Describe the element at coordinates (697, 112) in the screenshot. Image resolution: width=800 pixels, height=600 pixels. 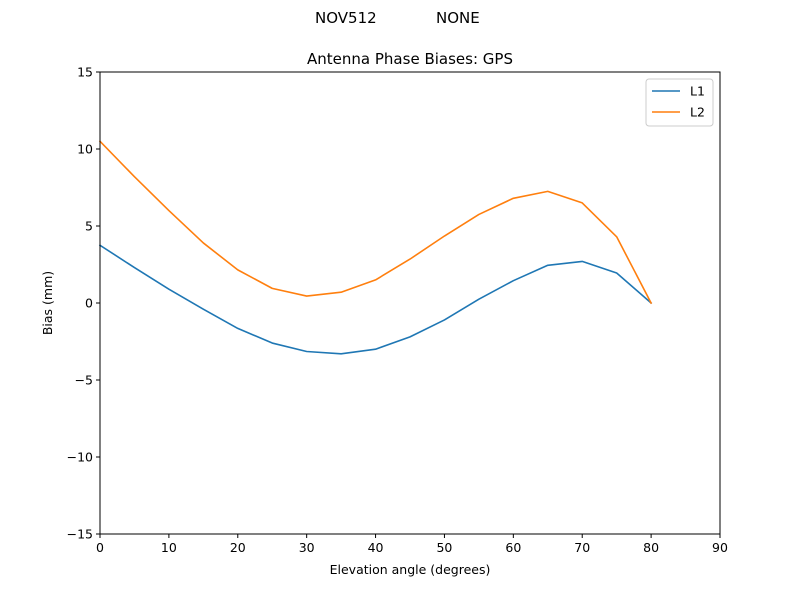
I see `legend-label-l2: L2` at that location.